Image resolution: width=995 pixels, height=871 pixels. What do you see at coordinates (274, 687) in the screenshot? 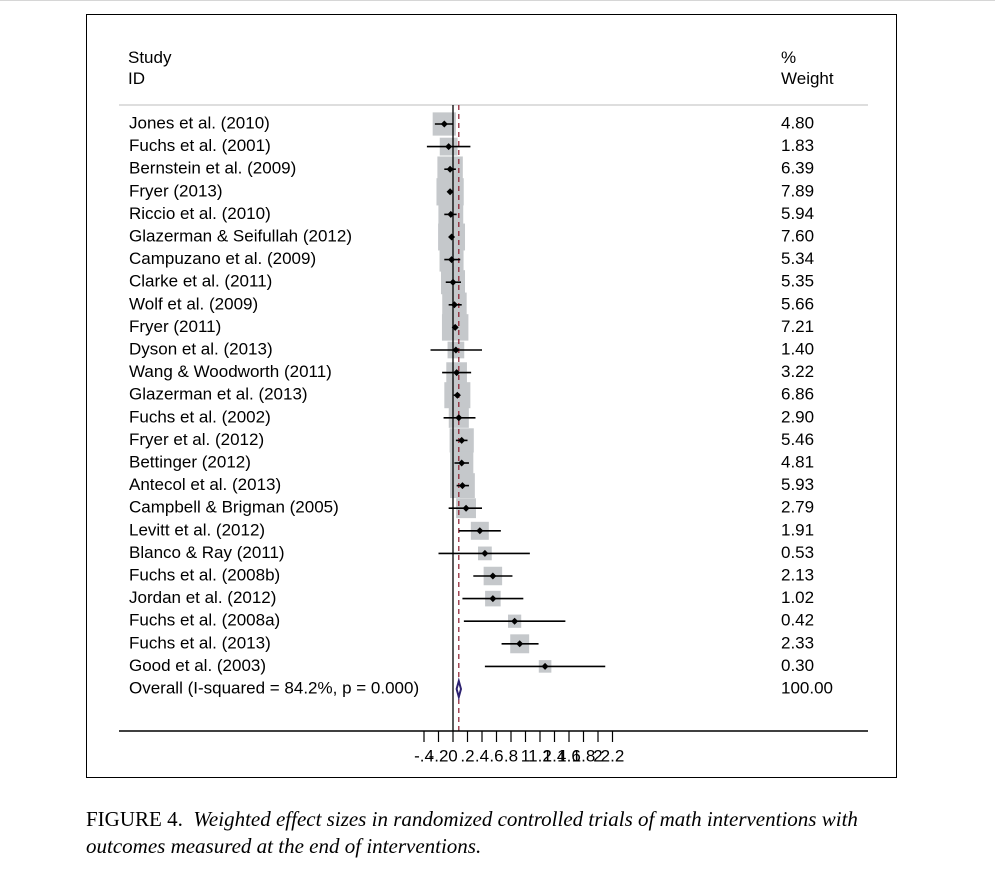
I see `overall-label: Overall (I-squared = 84.2%, p = 0.000)` at bounding box center [274, 687].